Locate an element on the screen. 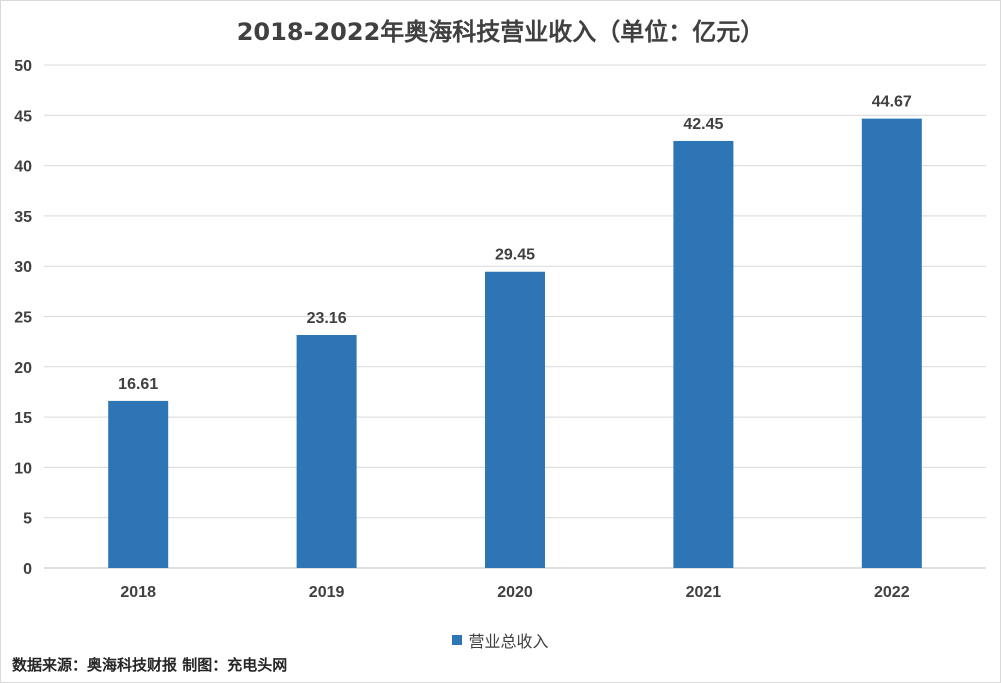 The width and height of the screenshot is (1001, 683). y-axis: 0 5 10 15 20 25 30 35 40 45 50 is located at coordinates (23, 318).